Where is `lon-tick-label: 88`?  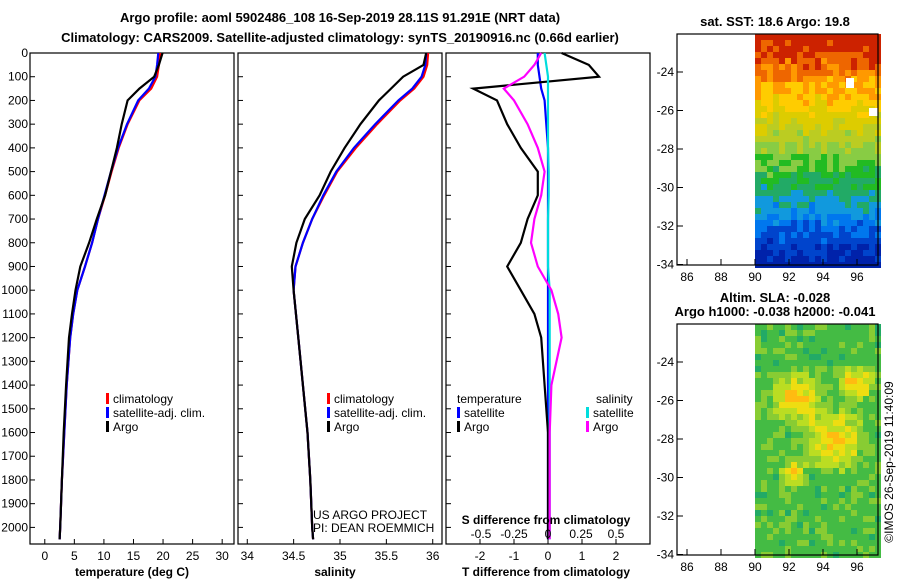
lon-tick-label: 88 is located at coordinates (721, 277).